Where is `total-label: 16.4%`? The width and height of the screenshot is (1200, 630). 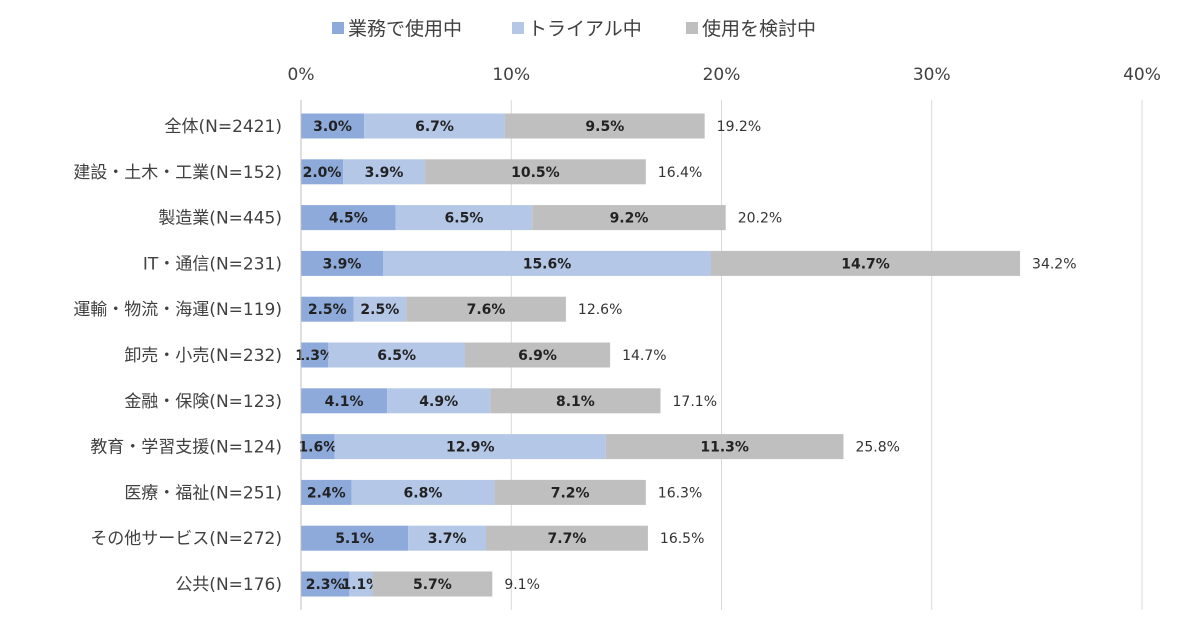
total-label: 16.4% is located at coordinates (680, 173).